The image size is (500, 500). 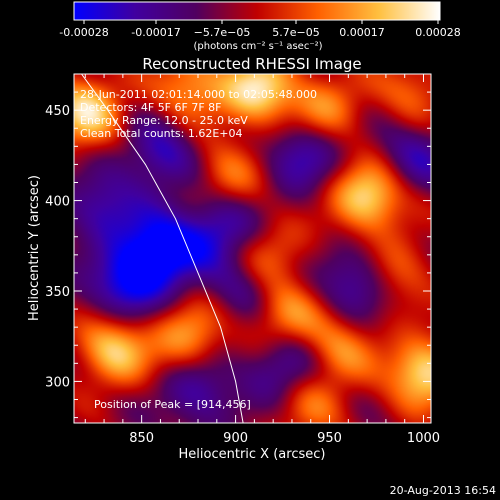 What do you see at coordinates (150, 107) in the screenshot?
I see `detectors-annotation: Detectors: 4F 5F 6F 7F 8F` at bounding box center [150, 107].